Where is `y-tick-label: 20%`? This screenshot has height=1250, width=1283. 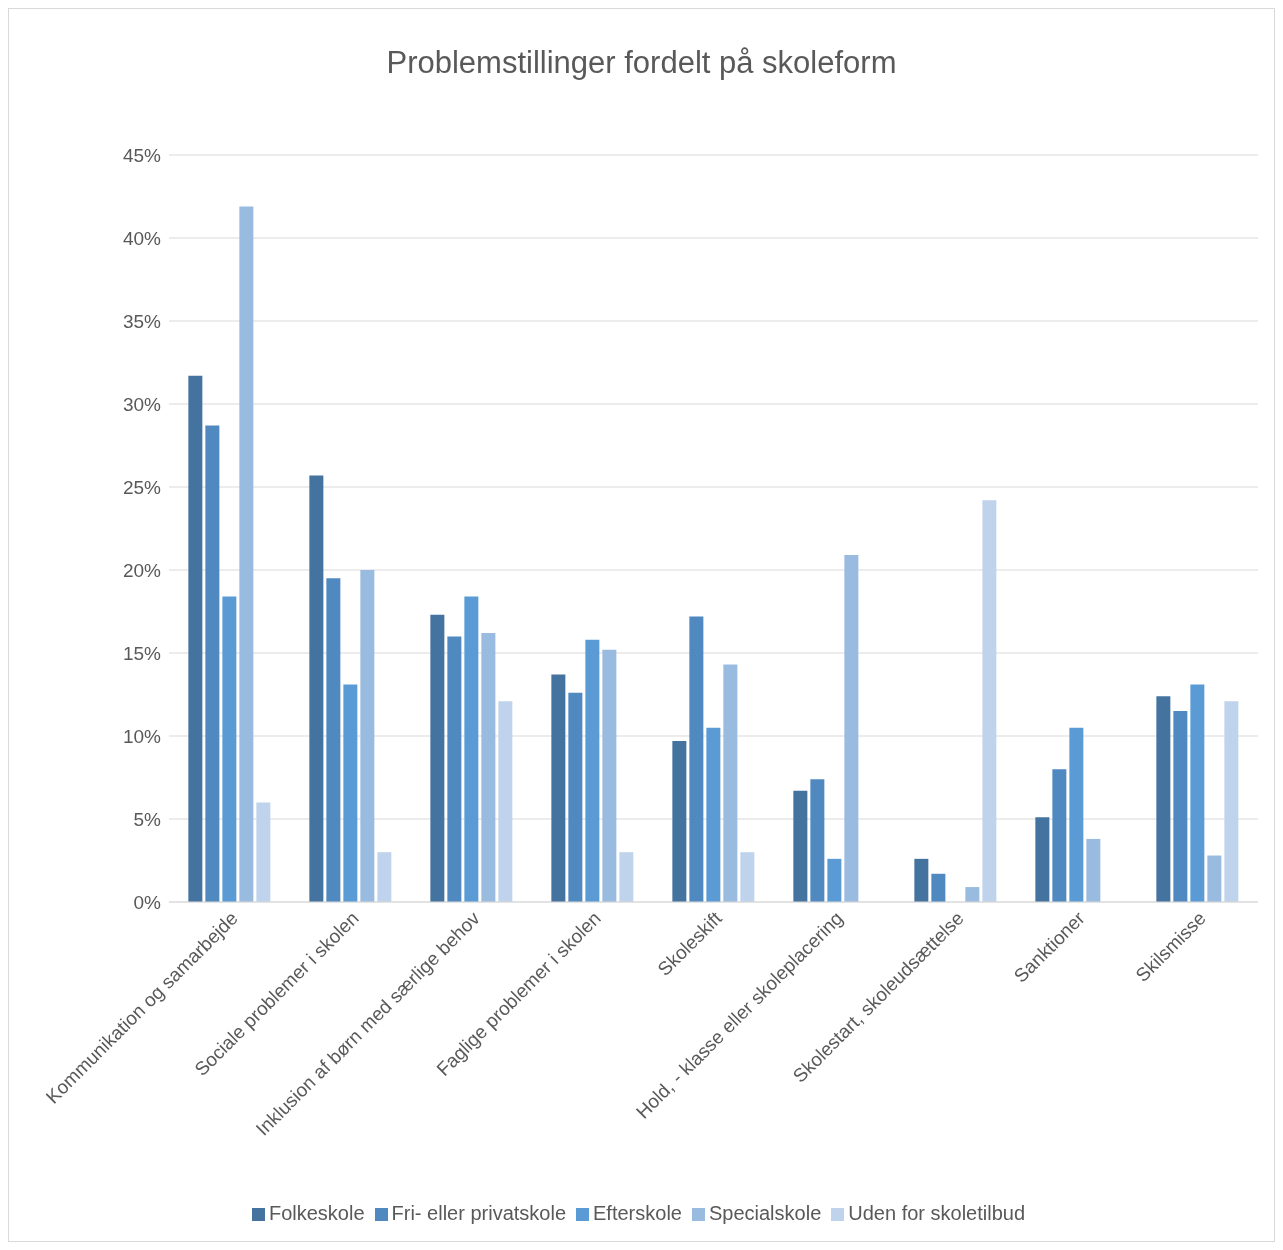
y-tick-label: 20% is located at coordinates (142, 570).